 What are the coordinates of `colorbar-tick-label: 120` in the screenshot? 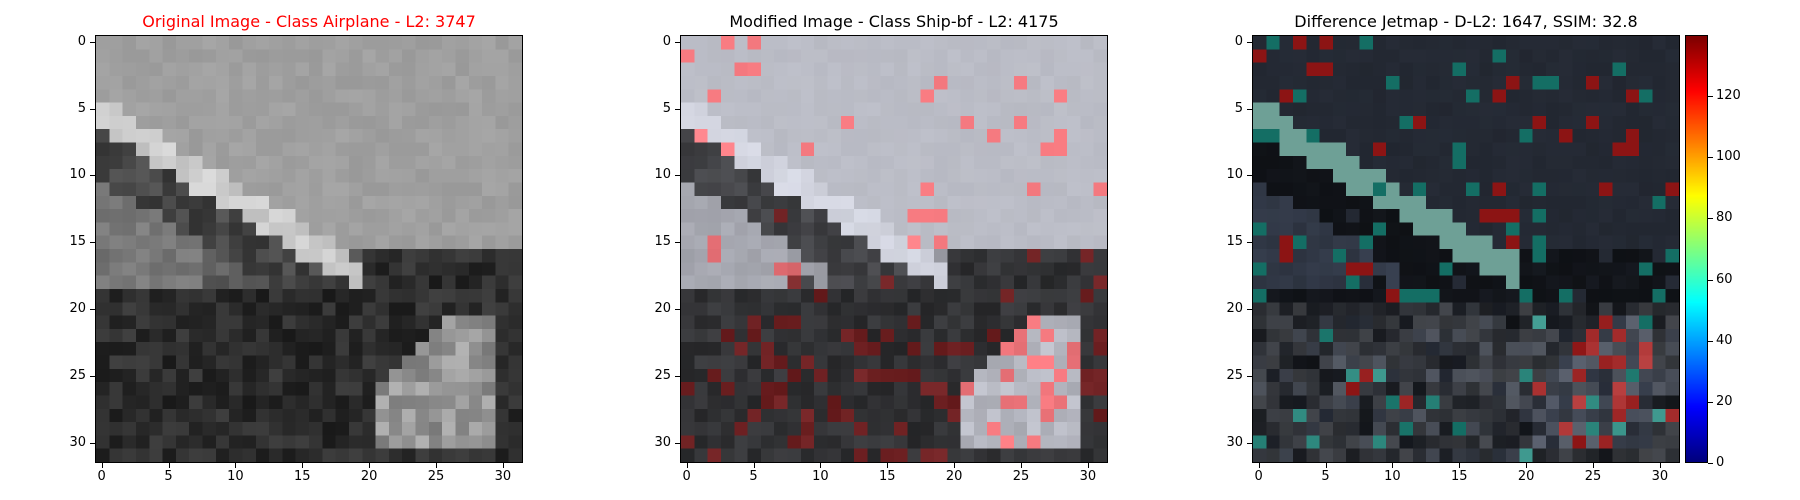 It's located at (1728, 96).